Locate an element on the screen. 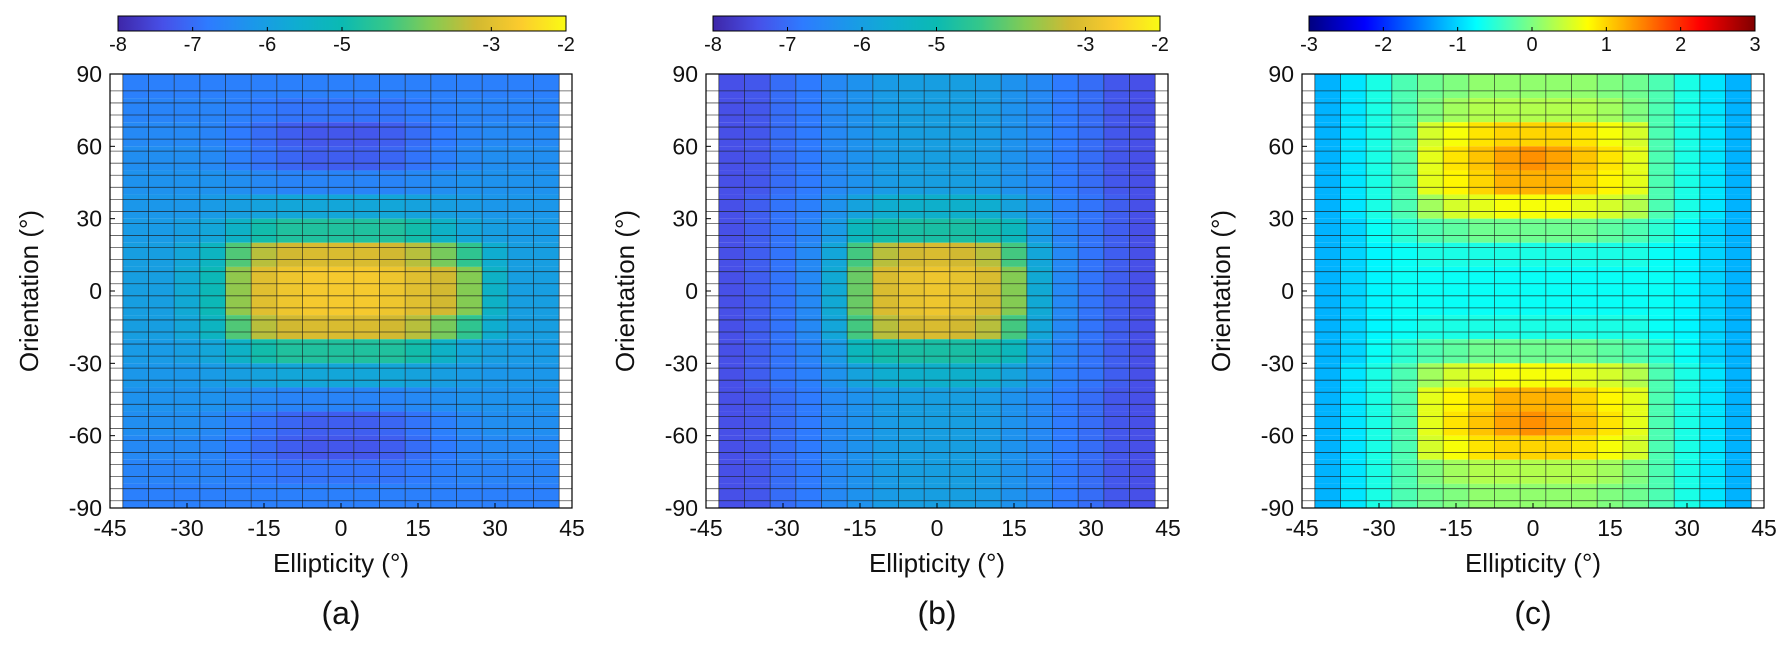 The image size is (1792, 646). x-tick-label: -15 is located at coordinates (859, 528).